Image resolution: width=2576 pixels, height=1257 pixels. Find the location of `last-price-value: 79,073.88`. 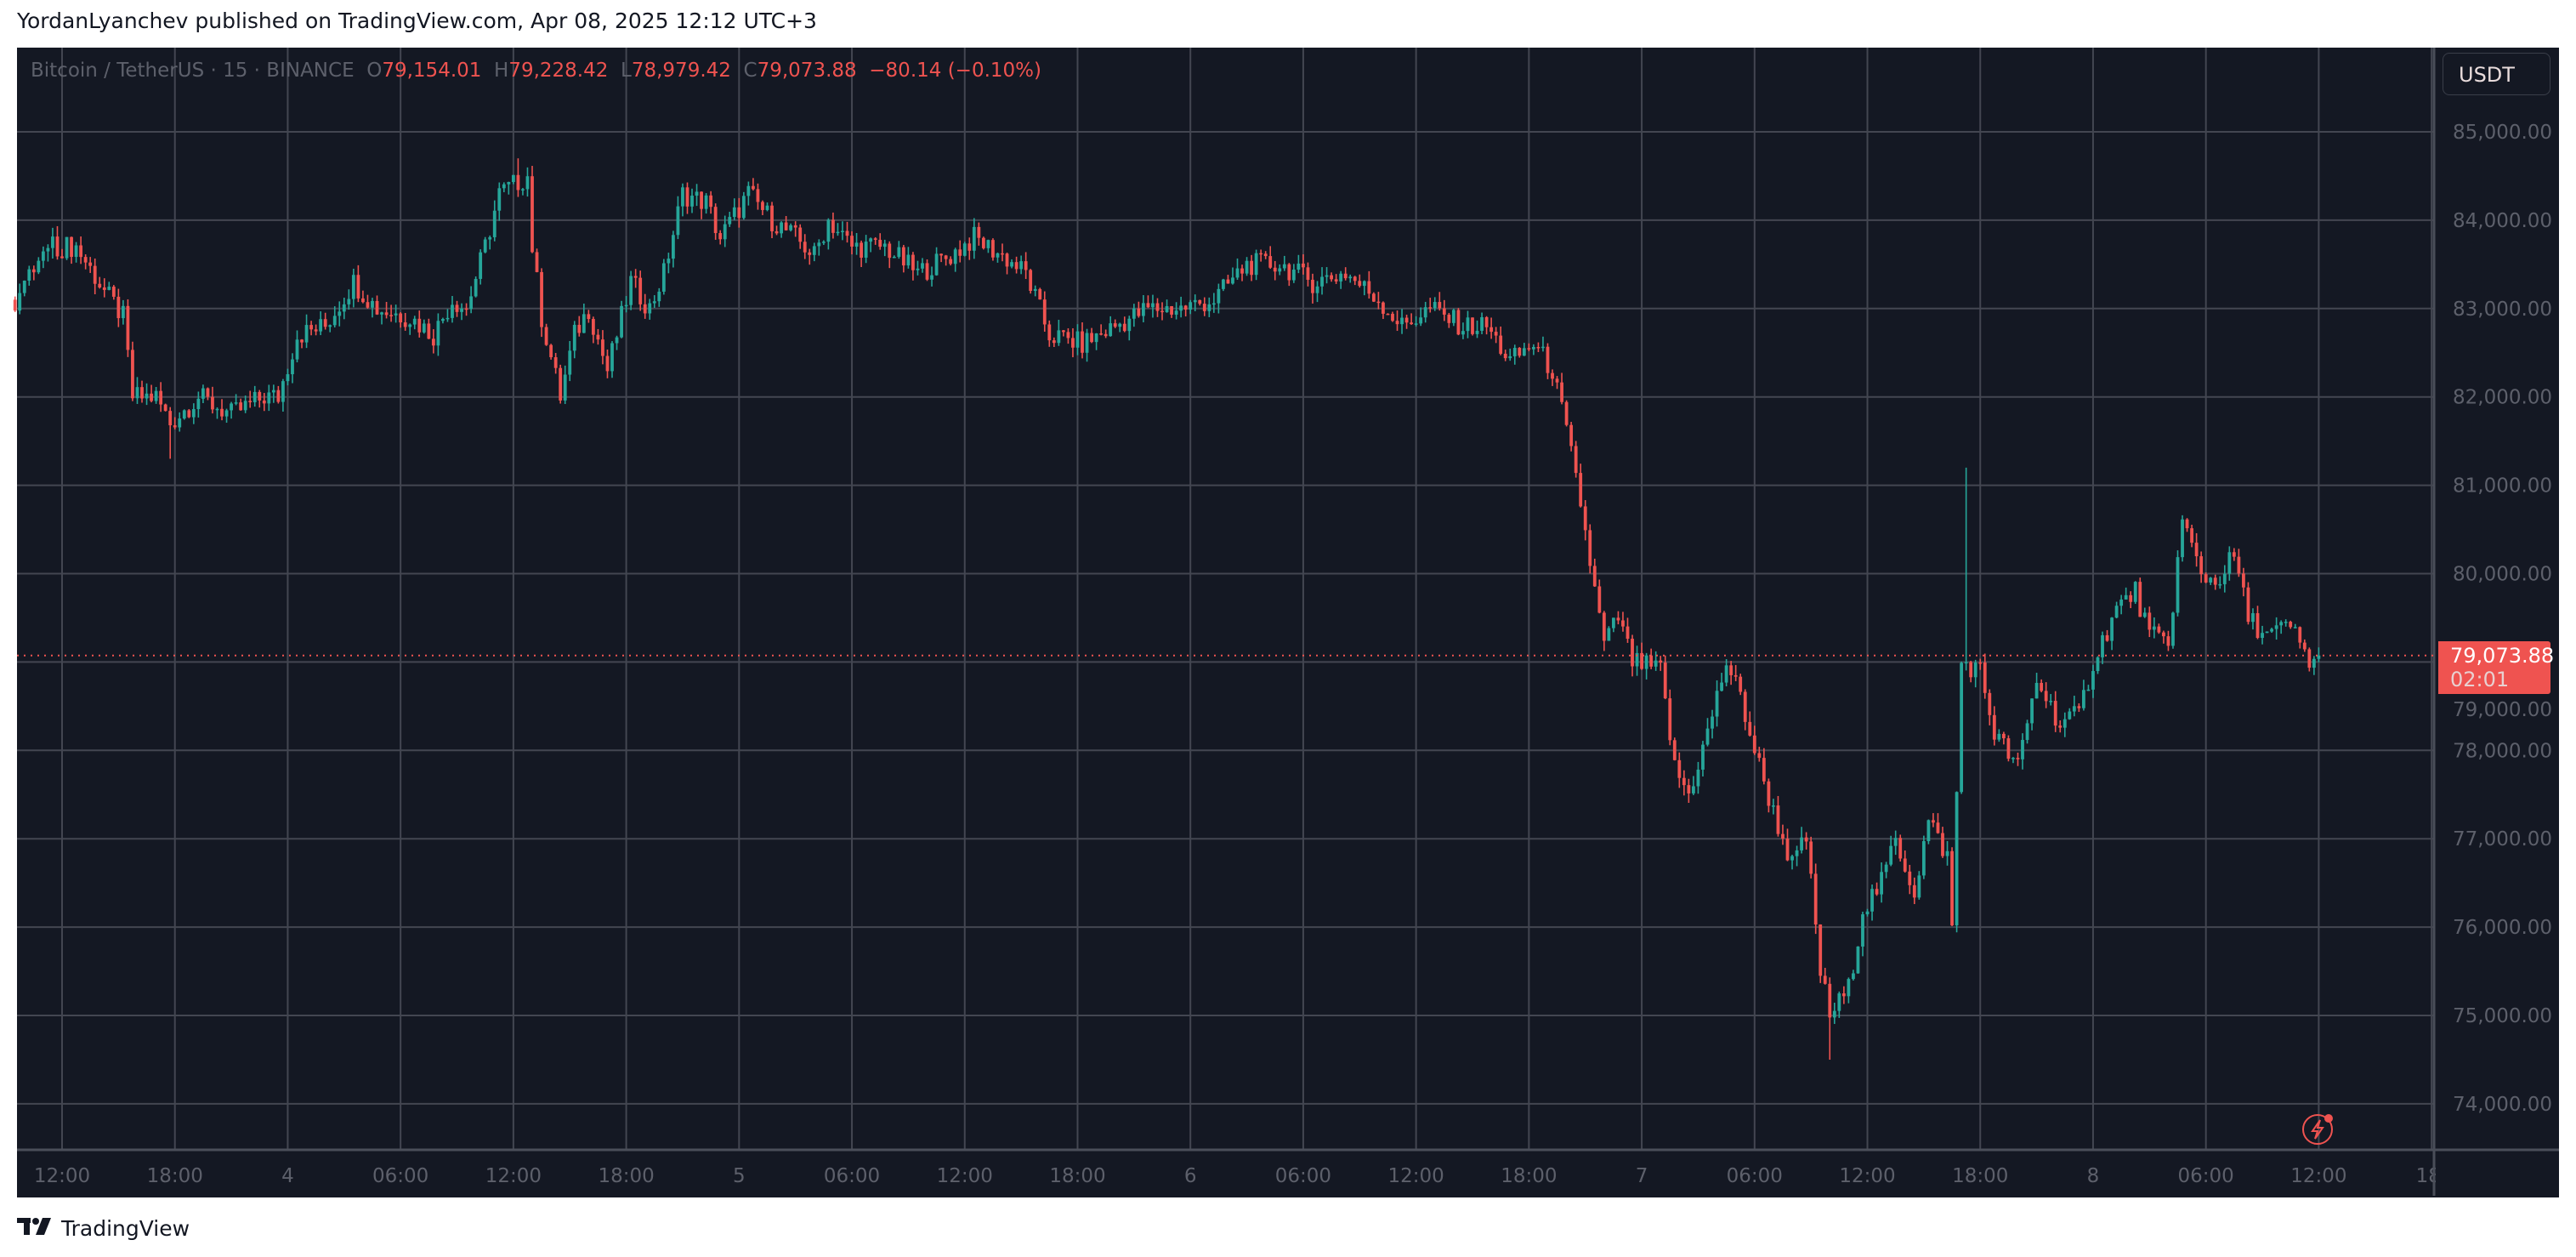

last-price-value: 79,073.88 is located at coordinates (2502, 656).